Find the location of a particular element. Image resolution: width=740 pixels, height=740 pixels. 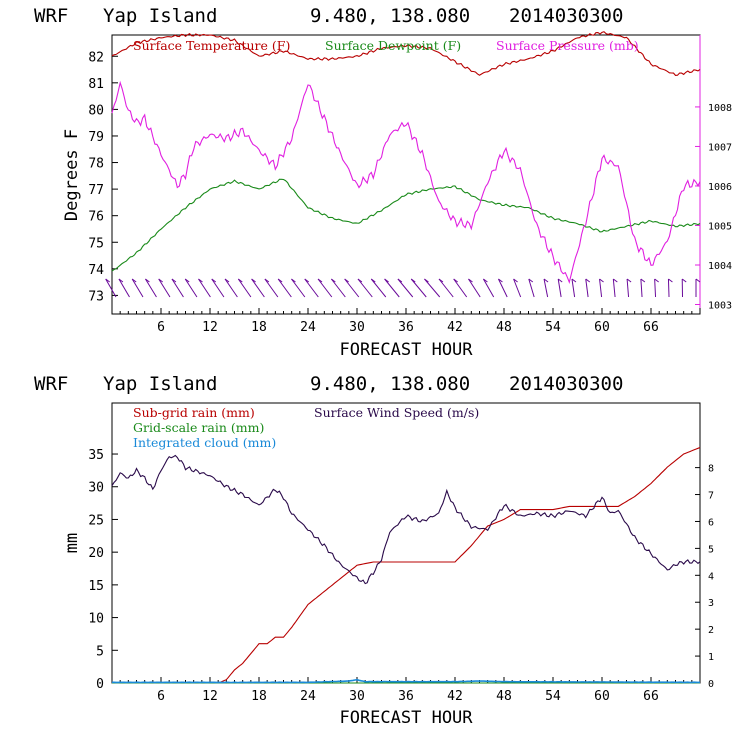

bottom-y-tick-label: 15 is located at coordinates (96, 586).